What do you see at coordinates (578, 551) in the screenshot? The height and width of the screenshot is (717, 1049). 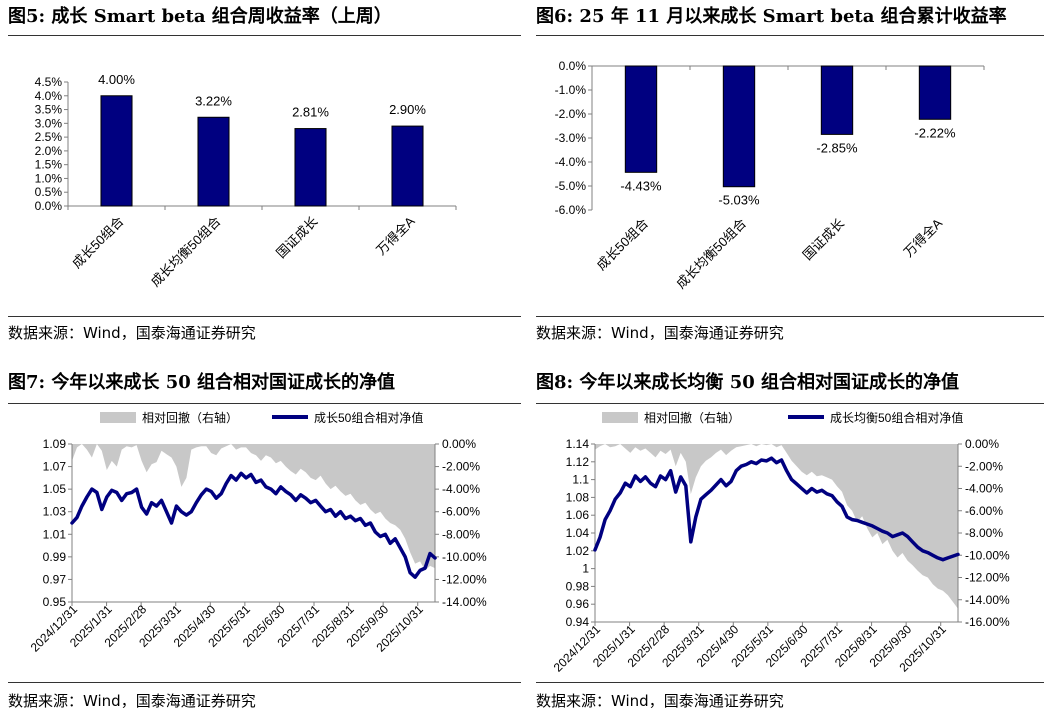 I see `y-left-tick-label: 1.02` at bounding box center [578, 551].